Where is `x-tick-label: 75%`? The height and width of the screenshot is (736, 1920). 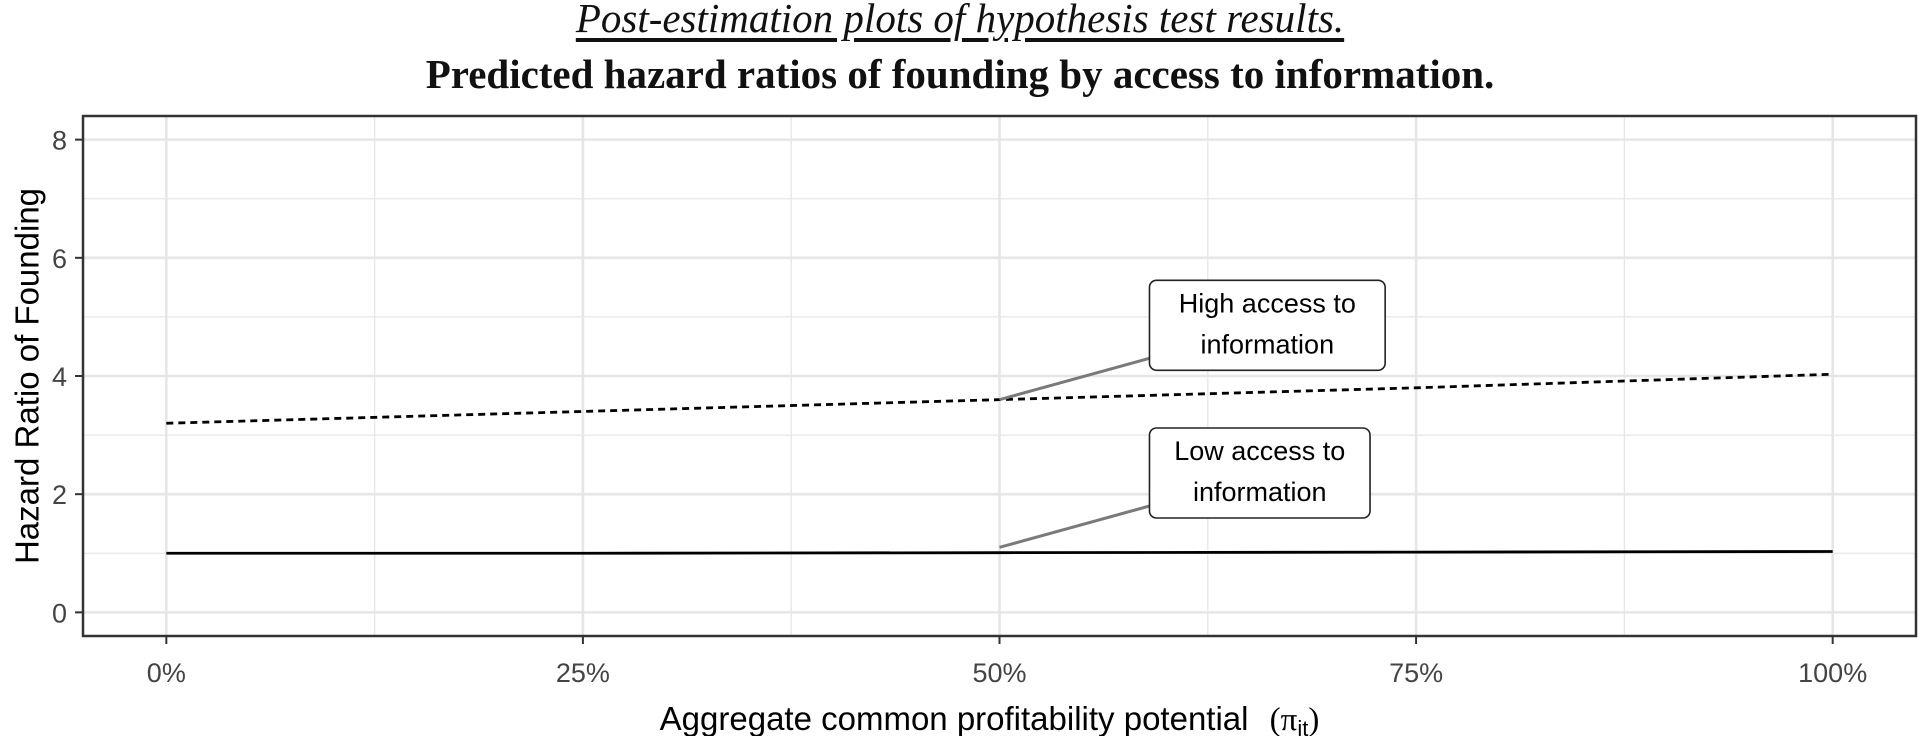
x-tick-label: 75% is located at coordinates (1416, 673).